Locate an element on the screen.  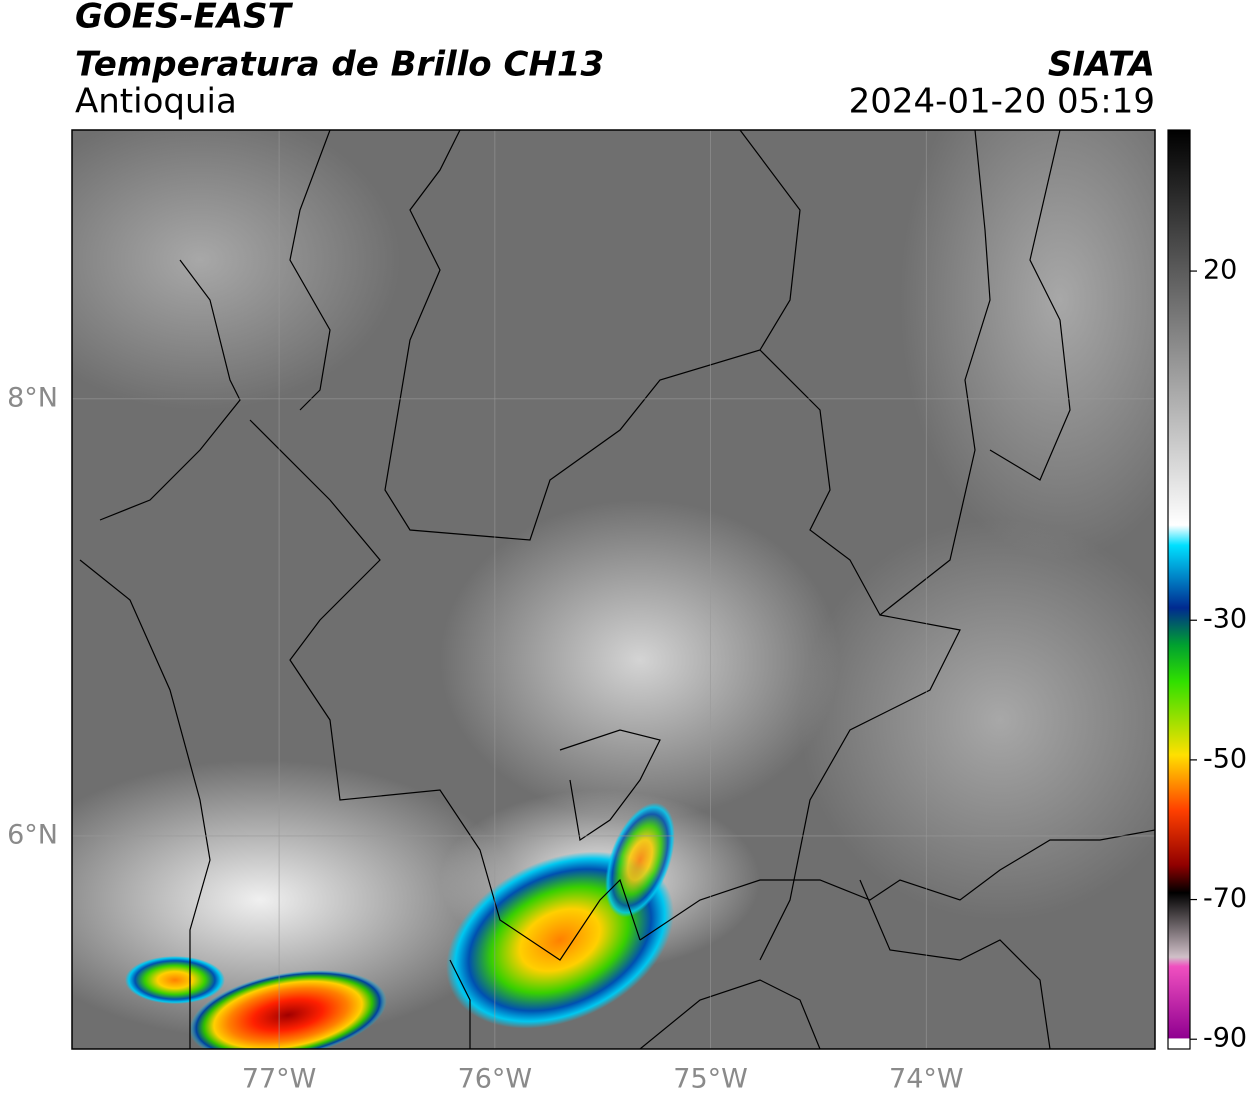
region: Antioquia is located at coordinates (156, 102).